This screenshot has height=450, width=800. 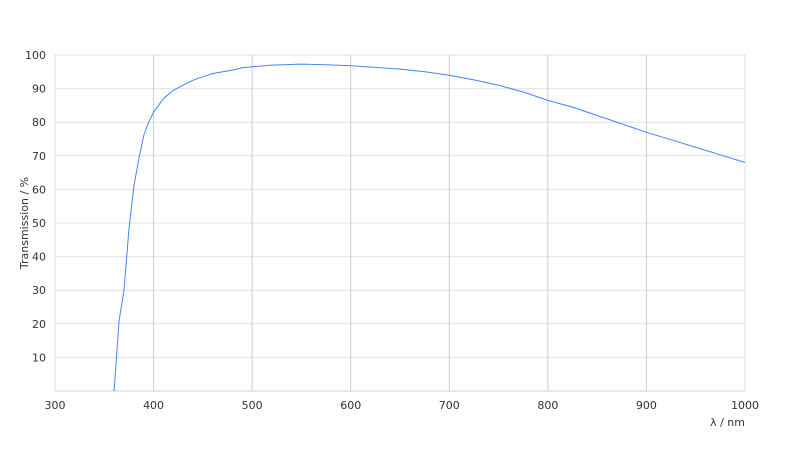 What do you see at coordinates (39, 89) in the screenshot?
I see `y-tick-label: 90` at bounding box center [39, 89].